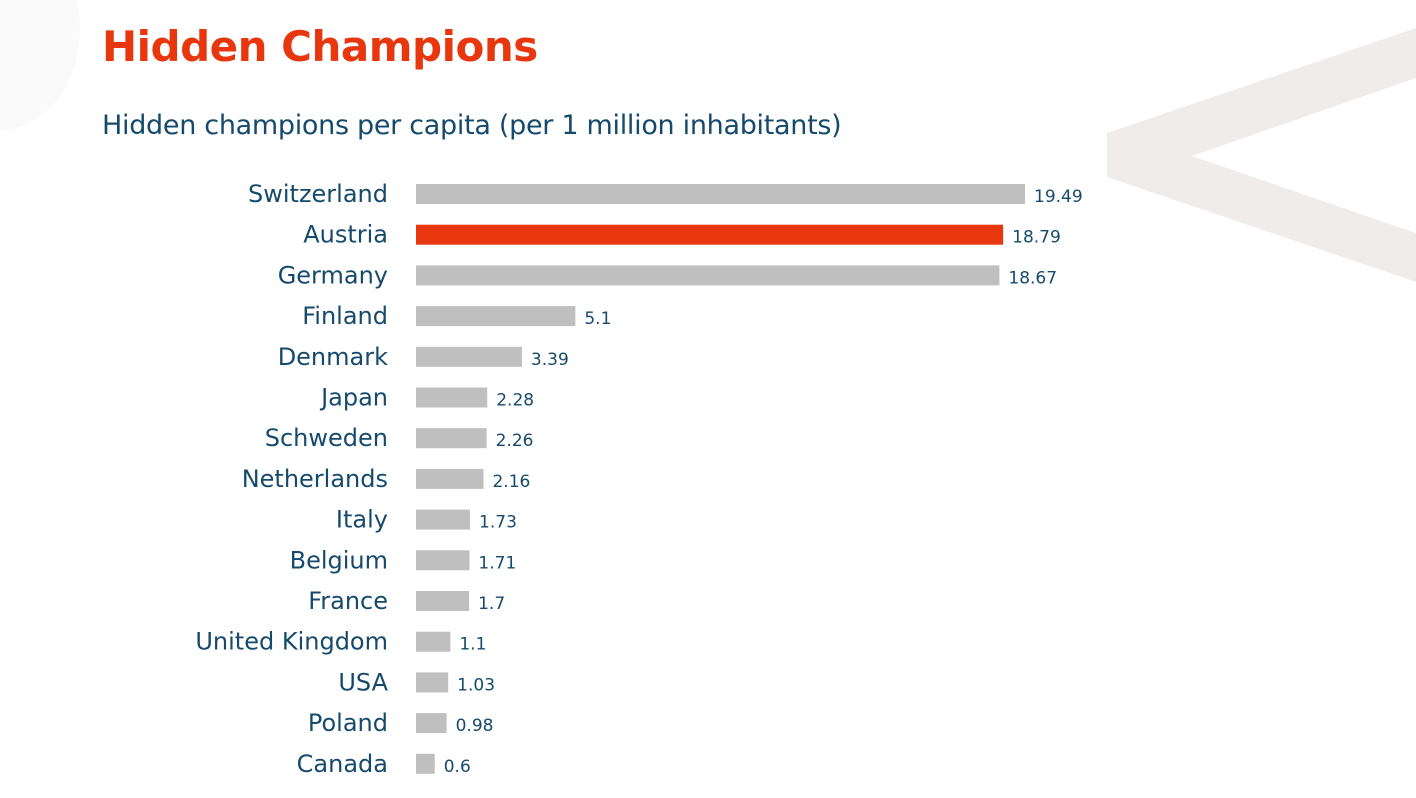 Image resolution: width=1416 pixels, height=798 pixels. Describe the element at coordinates (318, 194) in the screenshot. I see `category-label: Switzerland` at that location.